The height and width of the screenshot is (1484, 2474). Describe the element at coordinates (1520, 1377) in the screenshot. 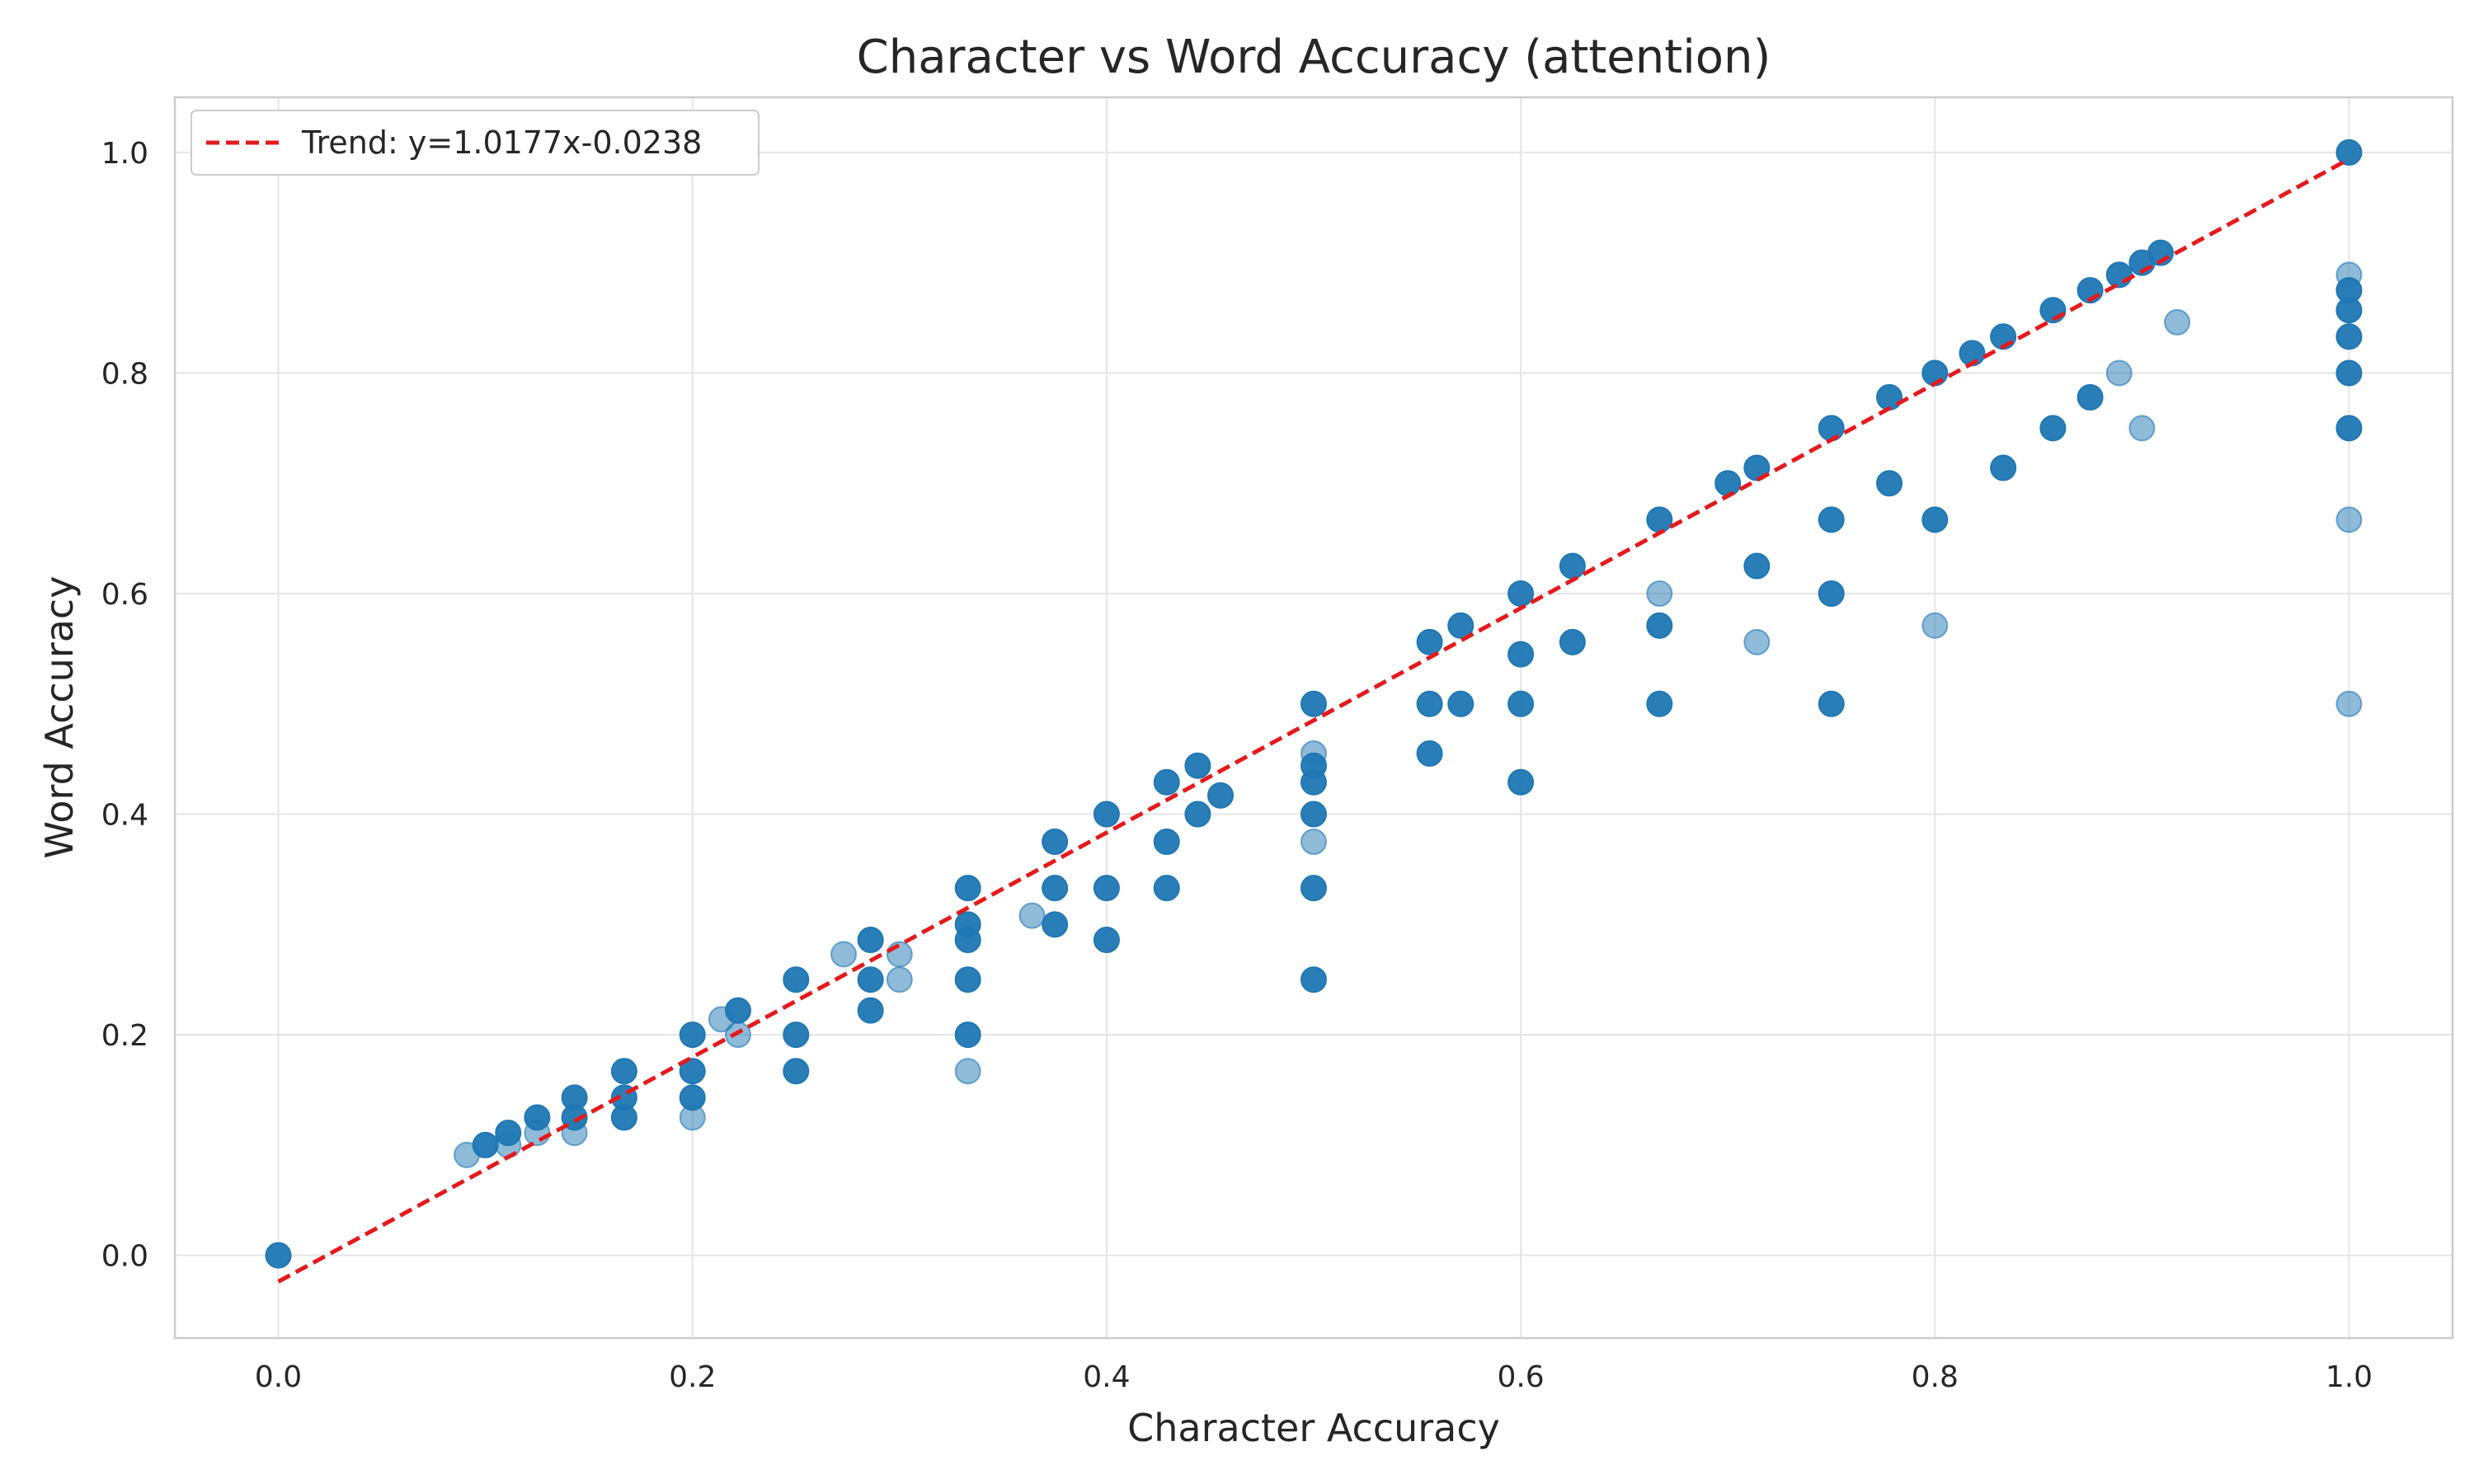

I see `x-tick-label: 0.6` at that location.